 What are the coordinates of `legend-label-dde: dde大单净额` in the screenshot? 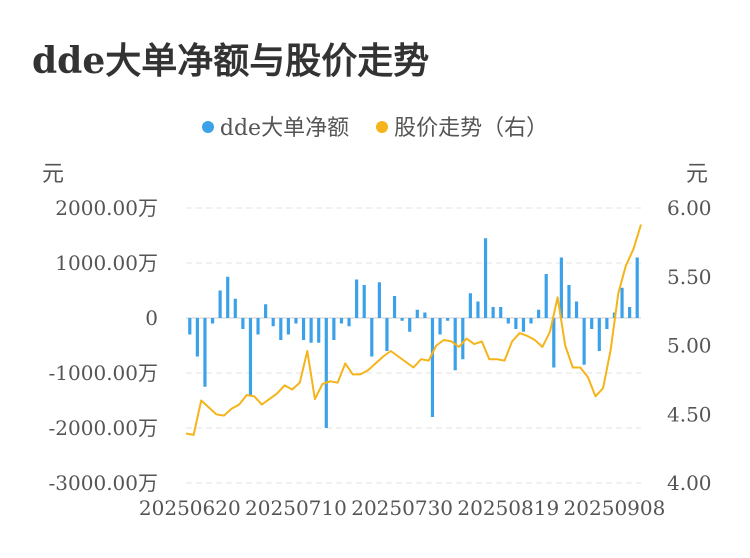 It's located at (284, 128).